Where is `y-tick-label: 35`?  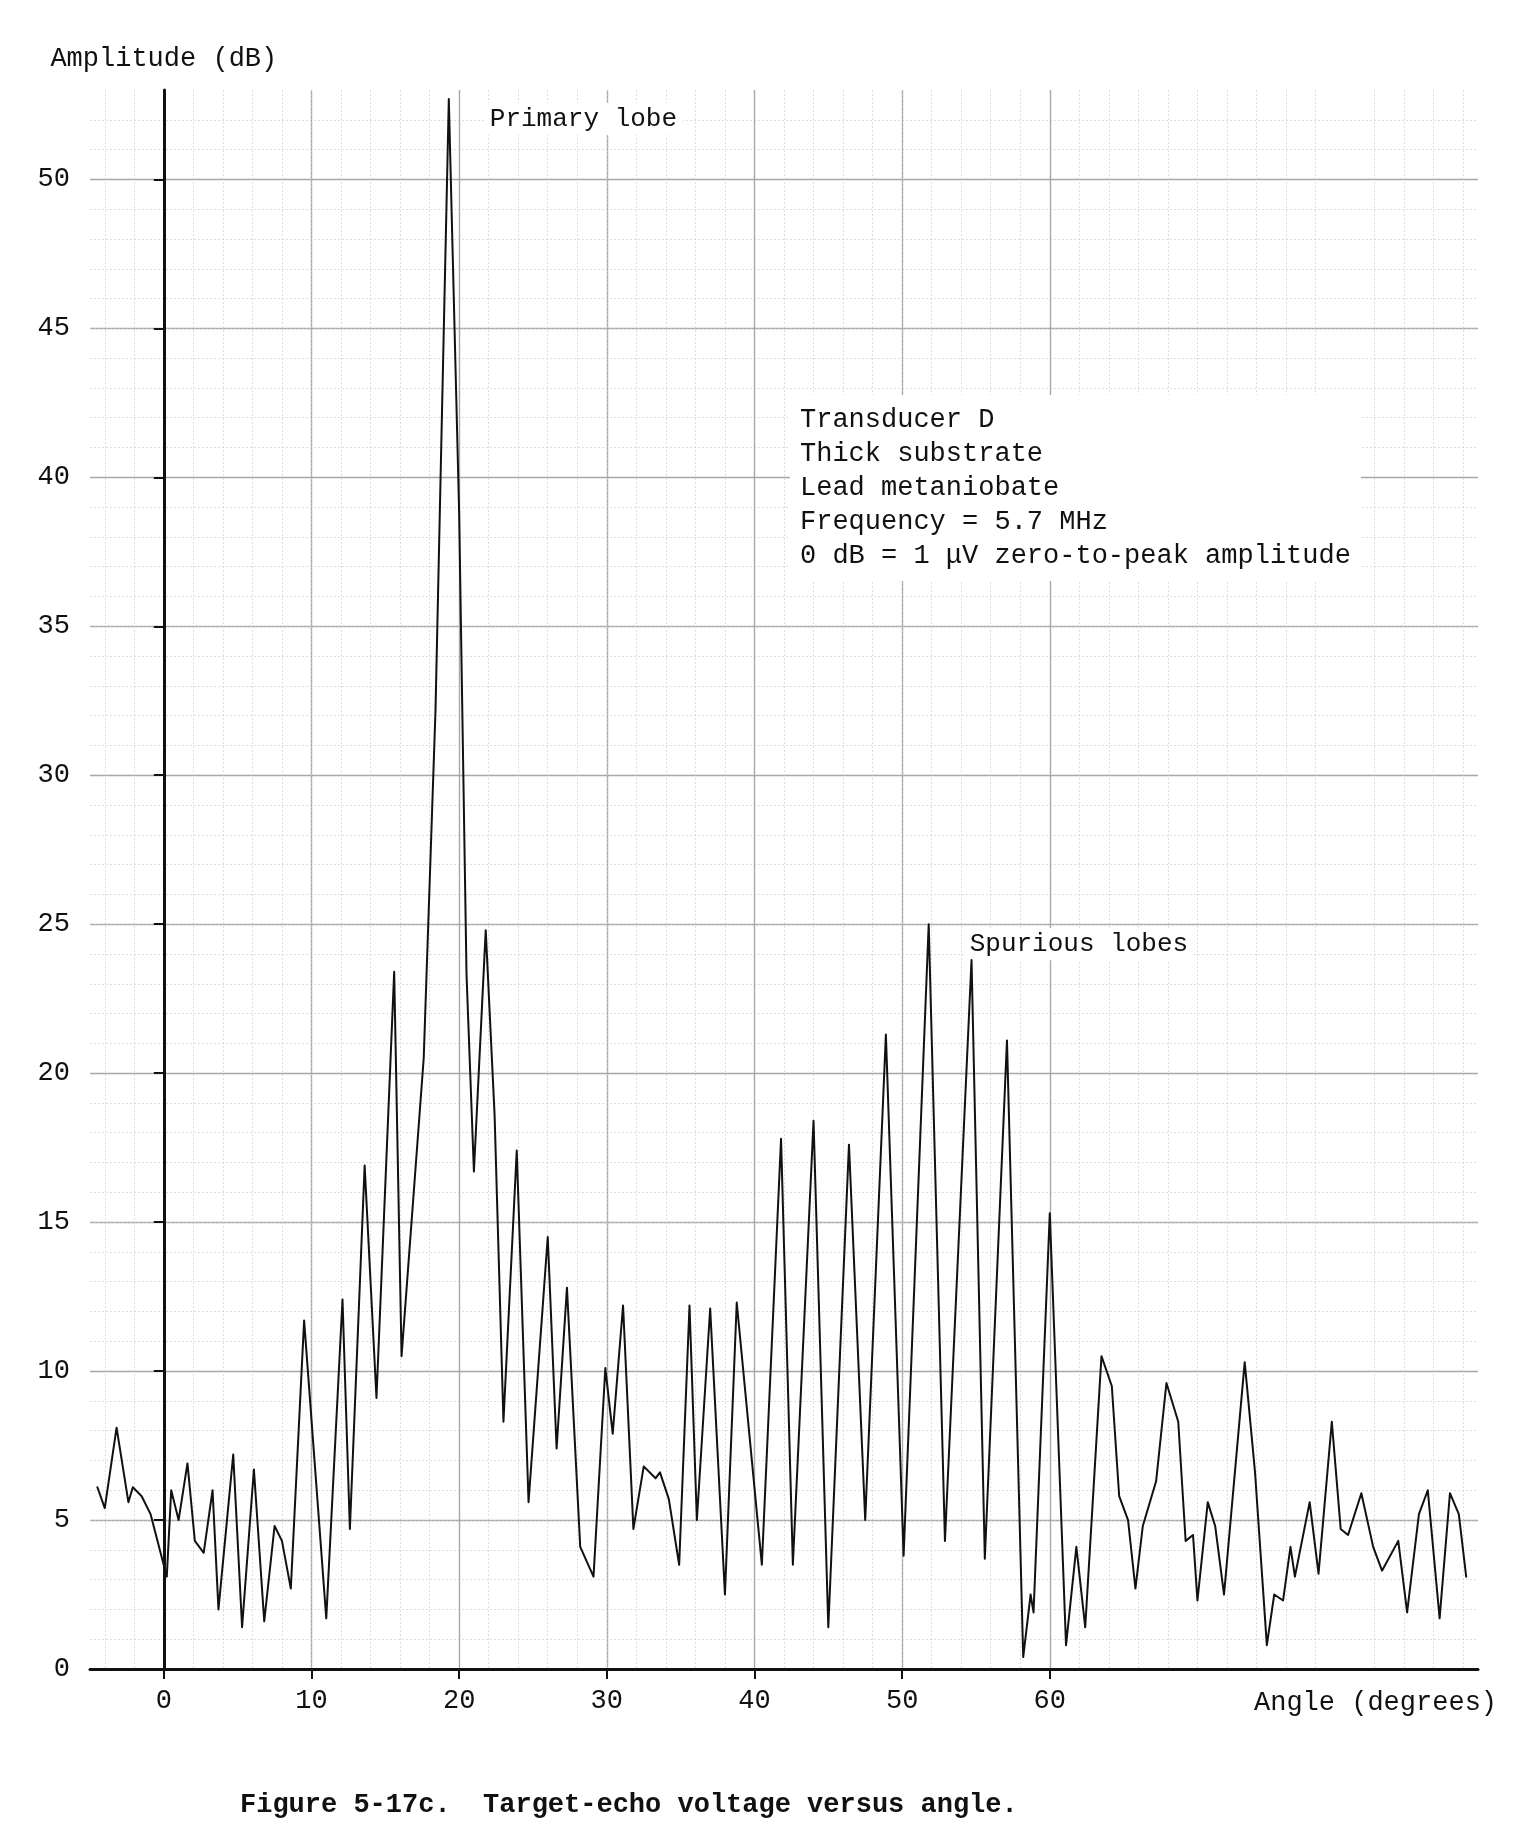 y-tick-label: 35 is located at coordinates (53, 626).